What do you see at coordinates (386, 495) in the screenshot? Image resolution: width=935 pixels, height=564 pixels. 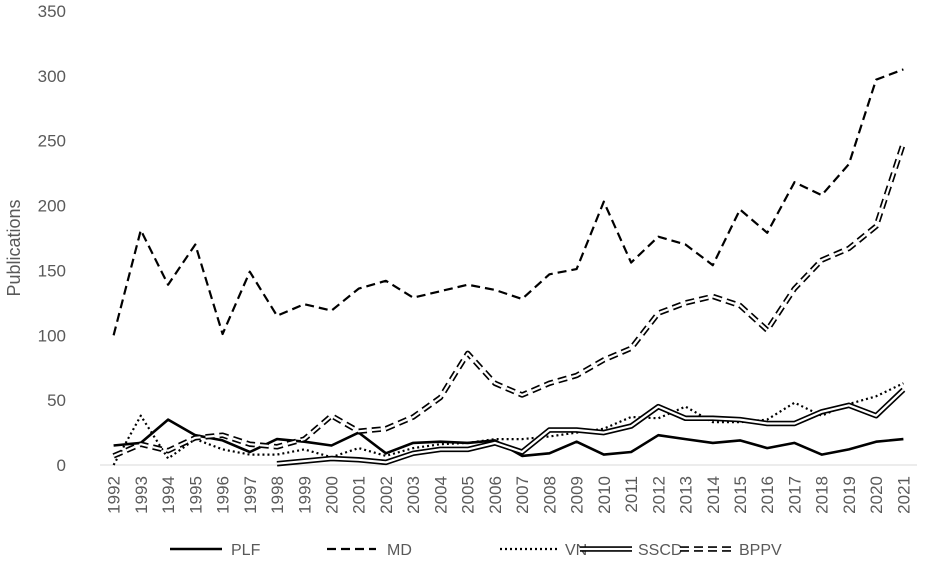 I see `x-tick-label: 2002` at bounding box center [386, 495].